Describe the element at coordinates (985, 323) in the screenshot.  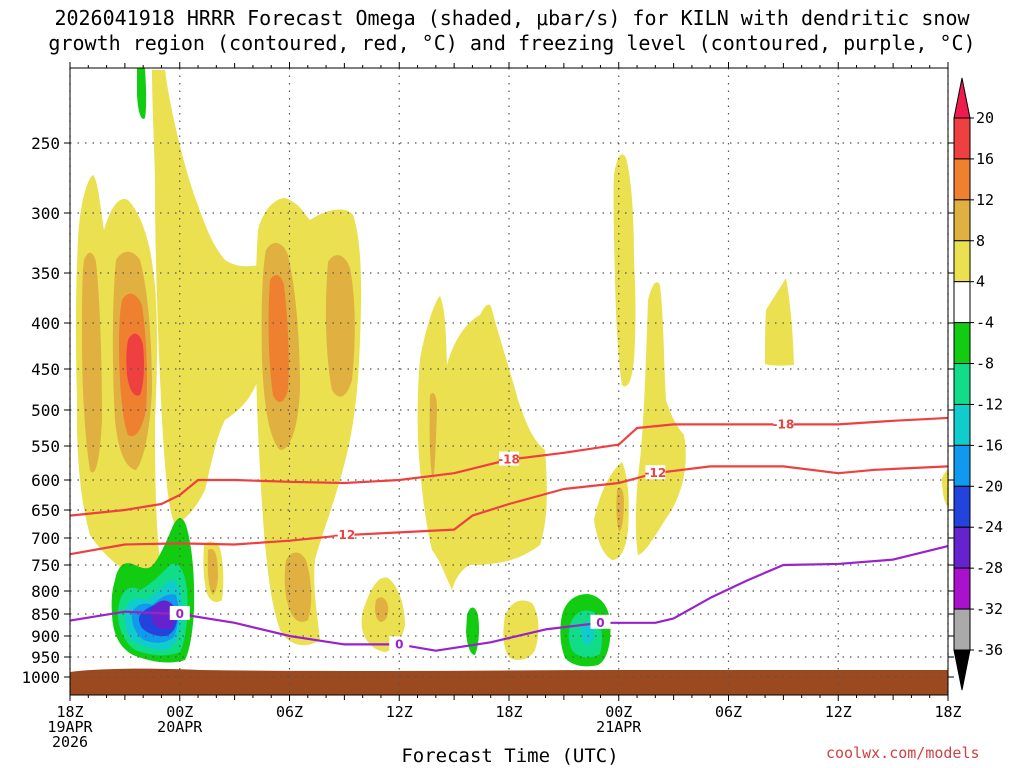
I see `colorbar-label: -4` at that location.